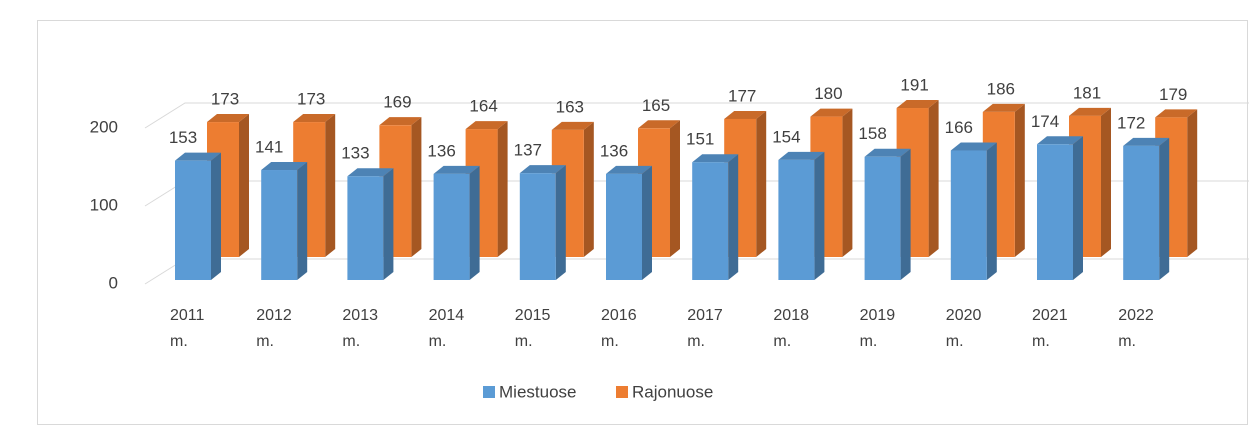 The image size is (1249, 425). What do you see at coordinates (532, 328) in the screenshot?
I see `x-tick-label: 2015 m.` at bounding box center [532, 328].